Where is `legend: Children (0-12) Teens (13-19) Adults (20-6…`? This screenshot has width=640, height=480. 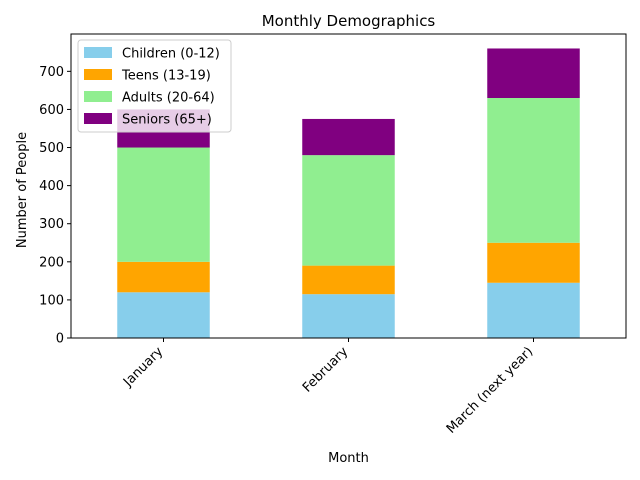 legend: Children (0-12) Teens (13-19) Adults (20-6… is located at coordinates (154, 86).